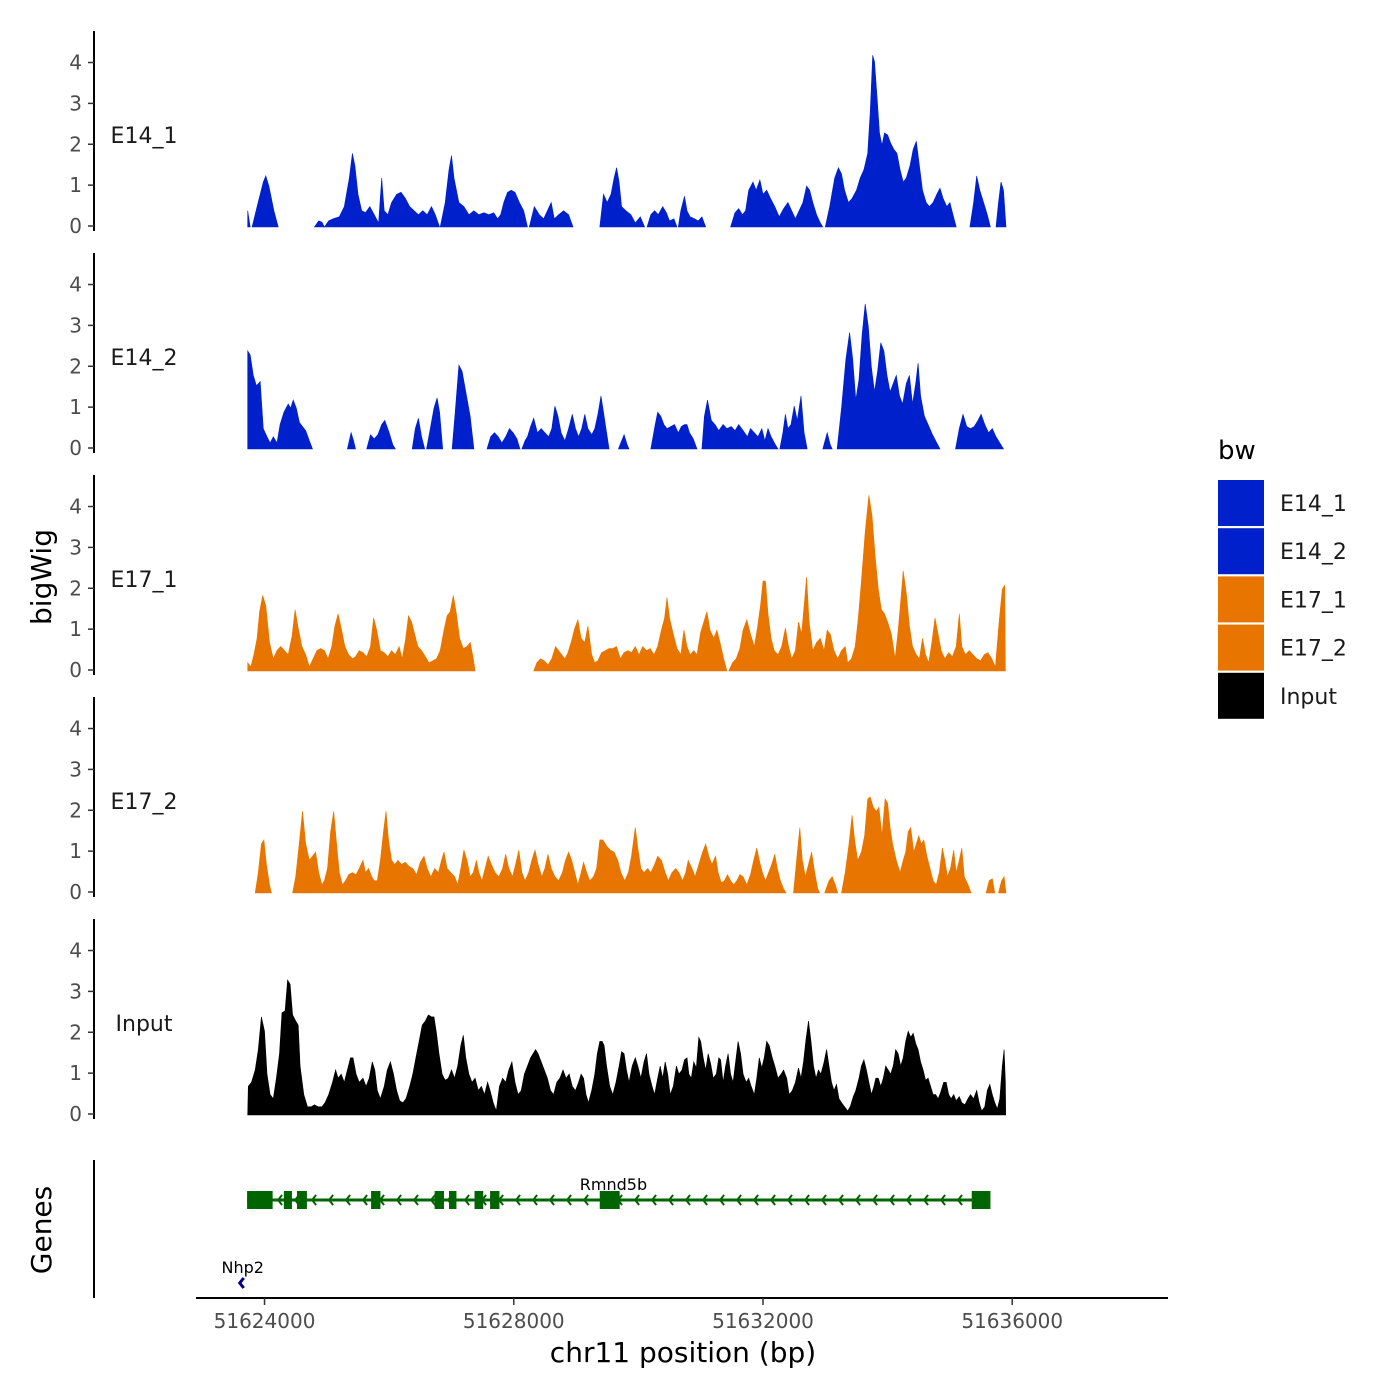  What do you see at coordinates (1313, 504) in the screenshot?
I see `legend-label: E14_1` at bounding box center [1313, 504].